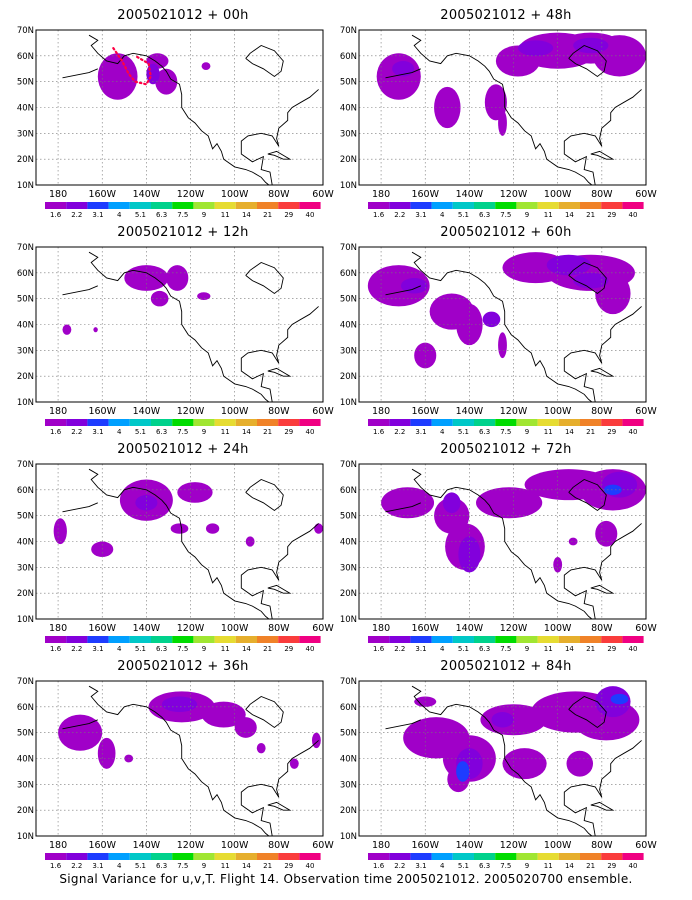 The width and height of the screenshot is (692, 900). Describe the element at coordinates (246, 215) in the screenshot. I see `colorbar-label: 14` at that location.